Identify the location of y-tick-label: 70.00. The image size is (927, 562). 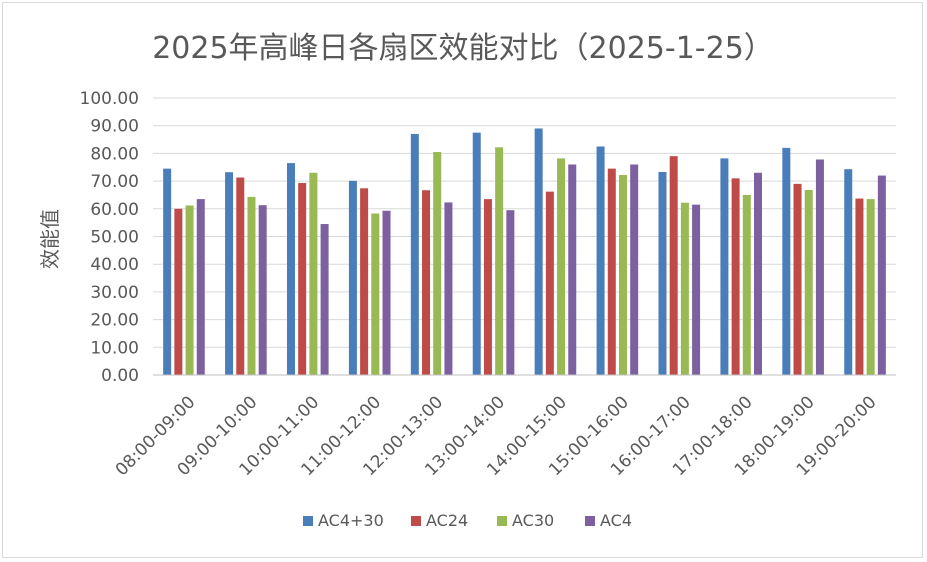
(114, 182).